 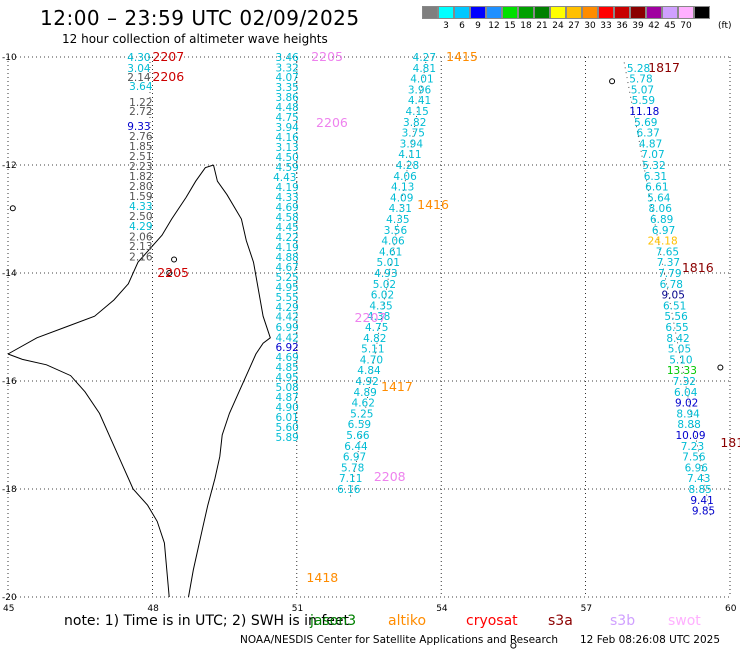 I want to click on lon-tick-label: 45, so click(x=8, y=609).